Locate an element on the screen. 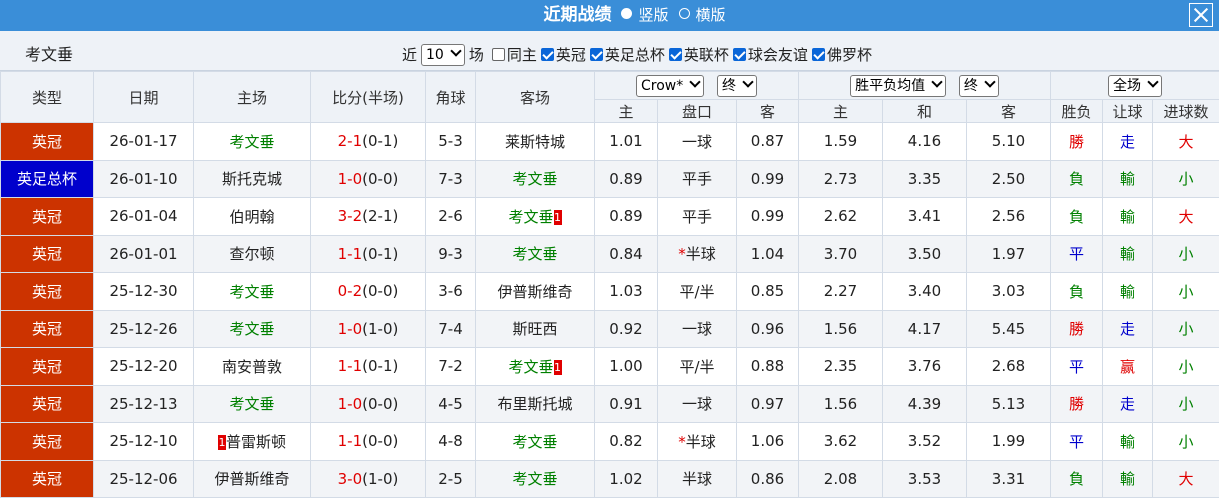 The height and width of the screenshot is (498, 1219). count-select: 10 is located at coordinates (443, 55).